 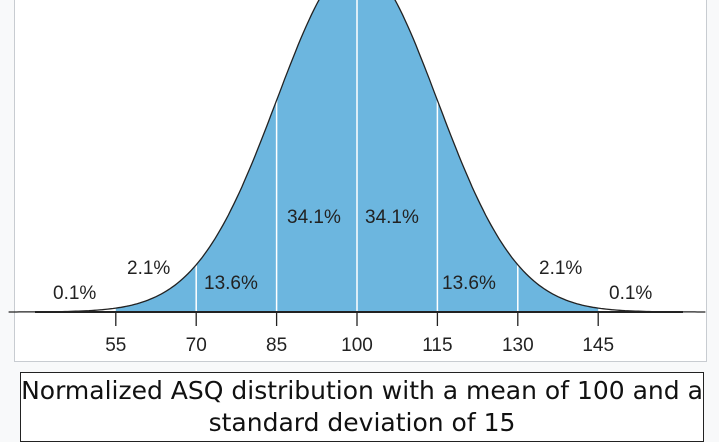 I want to click on x-tick-label: 85, so click(x=276, y=345).